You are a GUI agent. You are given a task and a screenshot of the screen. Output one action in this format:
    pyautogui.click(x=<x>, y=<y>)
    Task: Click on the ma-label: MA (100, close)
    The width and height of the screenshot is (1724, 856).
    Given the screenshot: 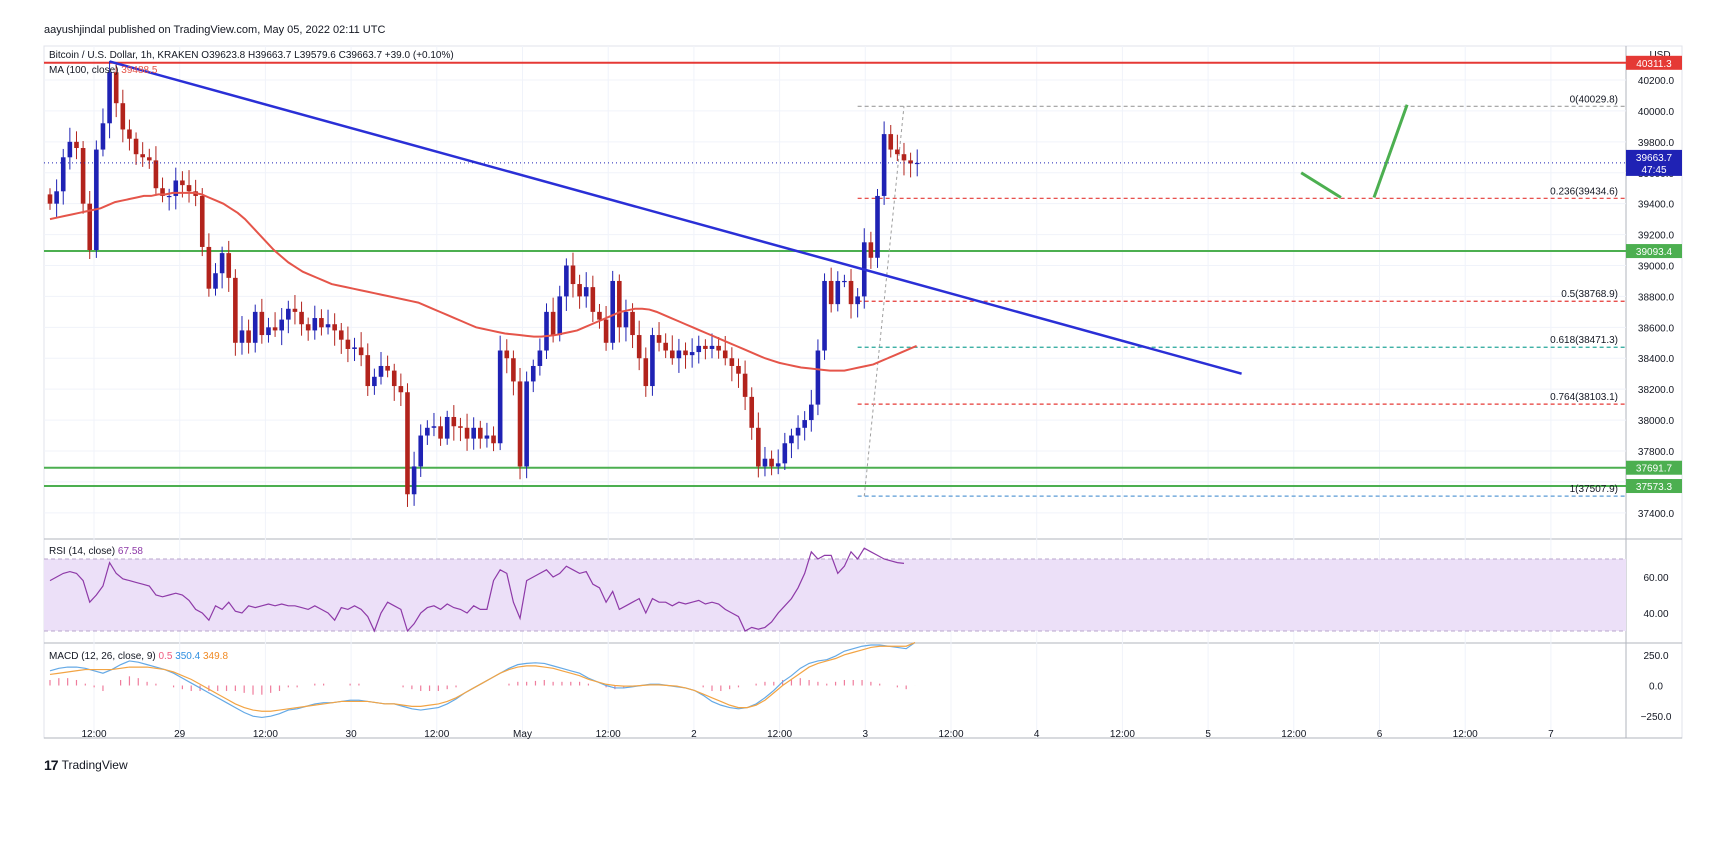 What is the action you would take?
    pyautogui.click(x=84, y=70)
    